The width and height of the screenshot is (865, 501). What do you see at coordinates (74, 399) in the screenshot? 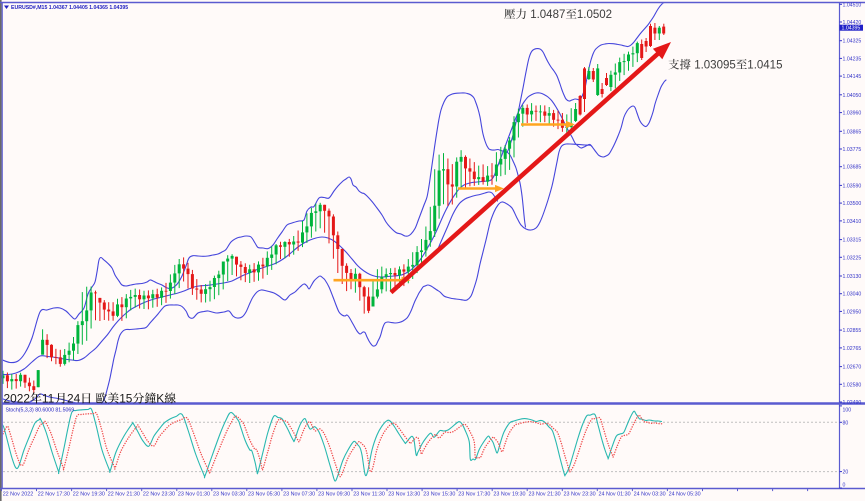
I see `svg-text: 24` at bounding box center [74, 399].